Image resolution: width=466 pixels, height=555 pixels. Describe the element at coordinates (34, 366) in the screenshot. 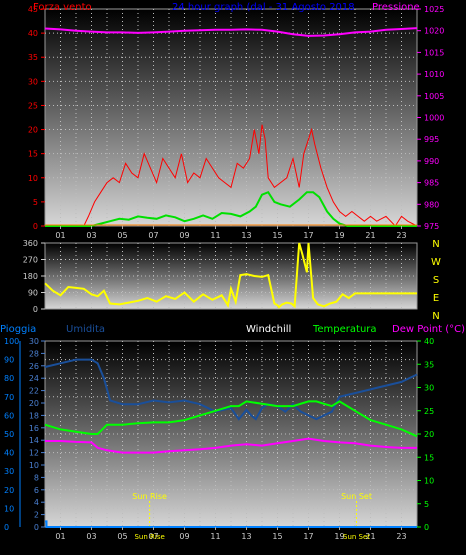

I see `humidity-y-tick-label: 26` at that location.